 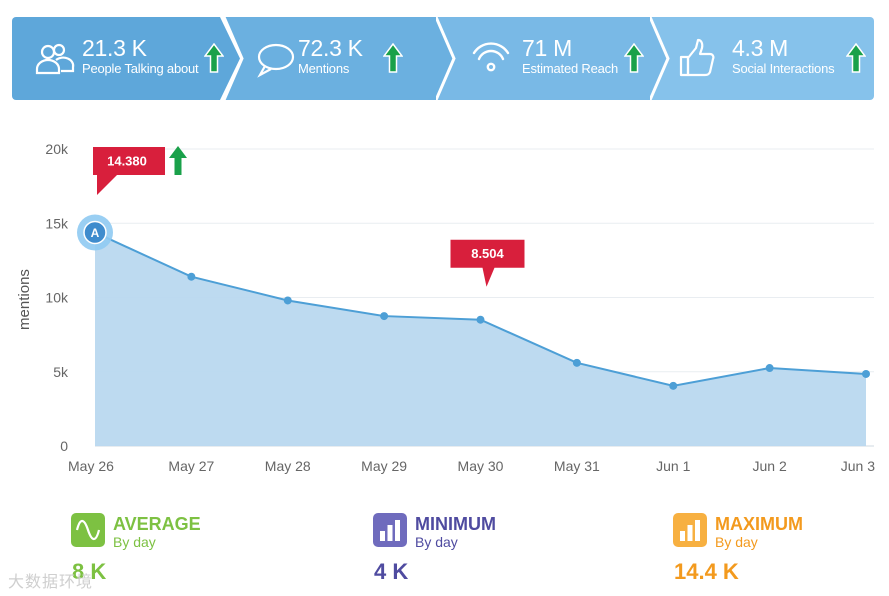 I want to click on y-axis-label: mentions, so click(x=24, y=299).